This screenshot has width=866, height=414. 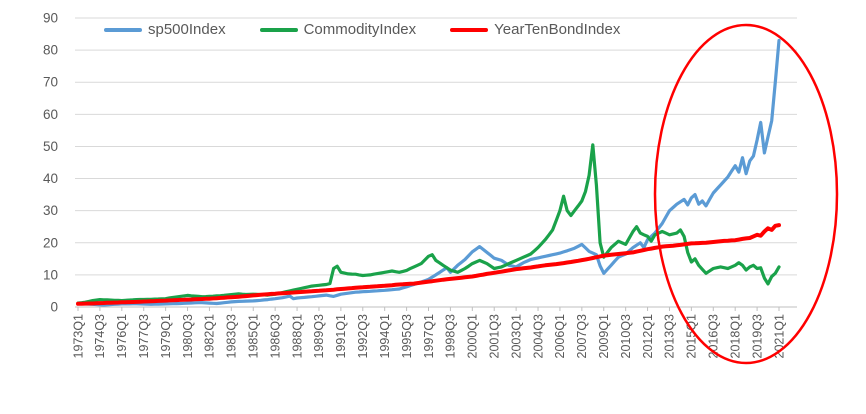 What do you see at coordinates (275, 336) in the screenshot?
I see `x-tick-label: 1986Q3` at bounding box center [275, 336].